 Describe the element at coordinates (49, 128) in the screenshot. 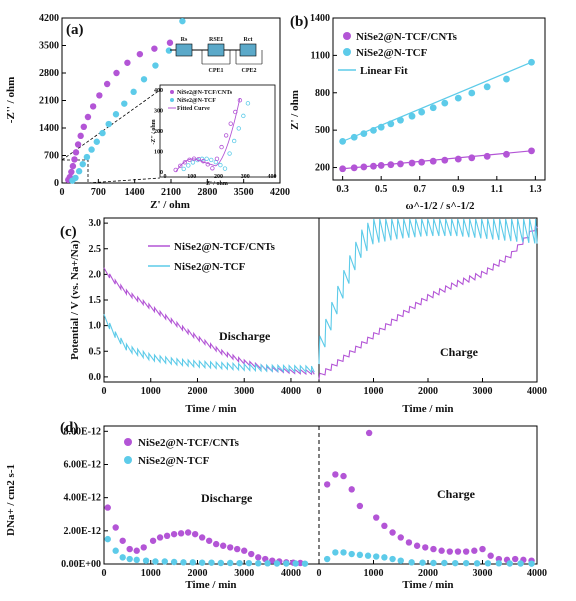

I see `a-ytick-label: 1400` at that location.